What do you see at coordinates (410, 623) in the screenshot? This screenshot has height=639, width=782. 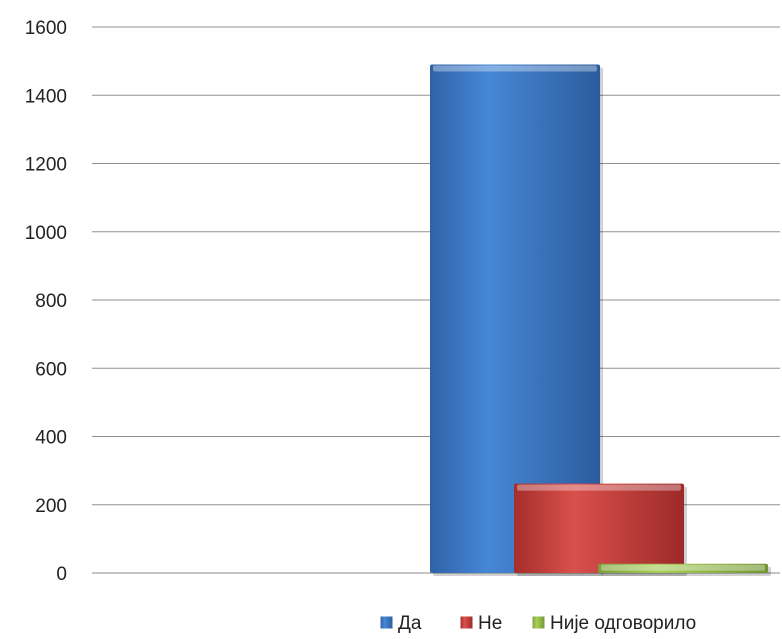 I see `legend-label: Да` at bounding box center [410, 623].